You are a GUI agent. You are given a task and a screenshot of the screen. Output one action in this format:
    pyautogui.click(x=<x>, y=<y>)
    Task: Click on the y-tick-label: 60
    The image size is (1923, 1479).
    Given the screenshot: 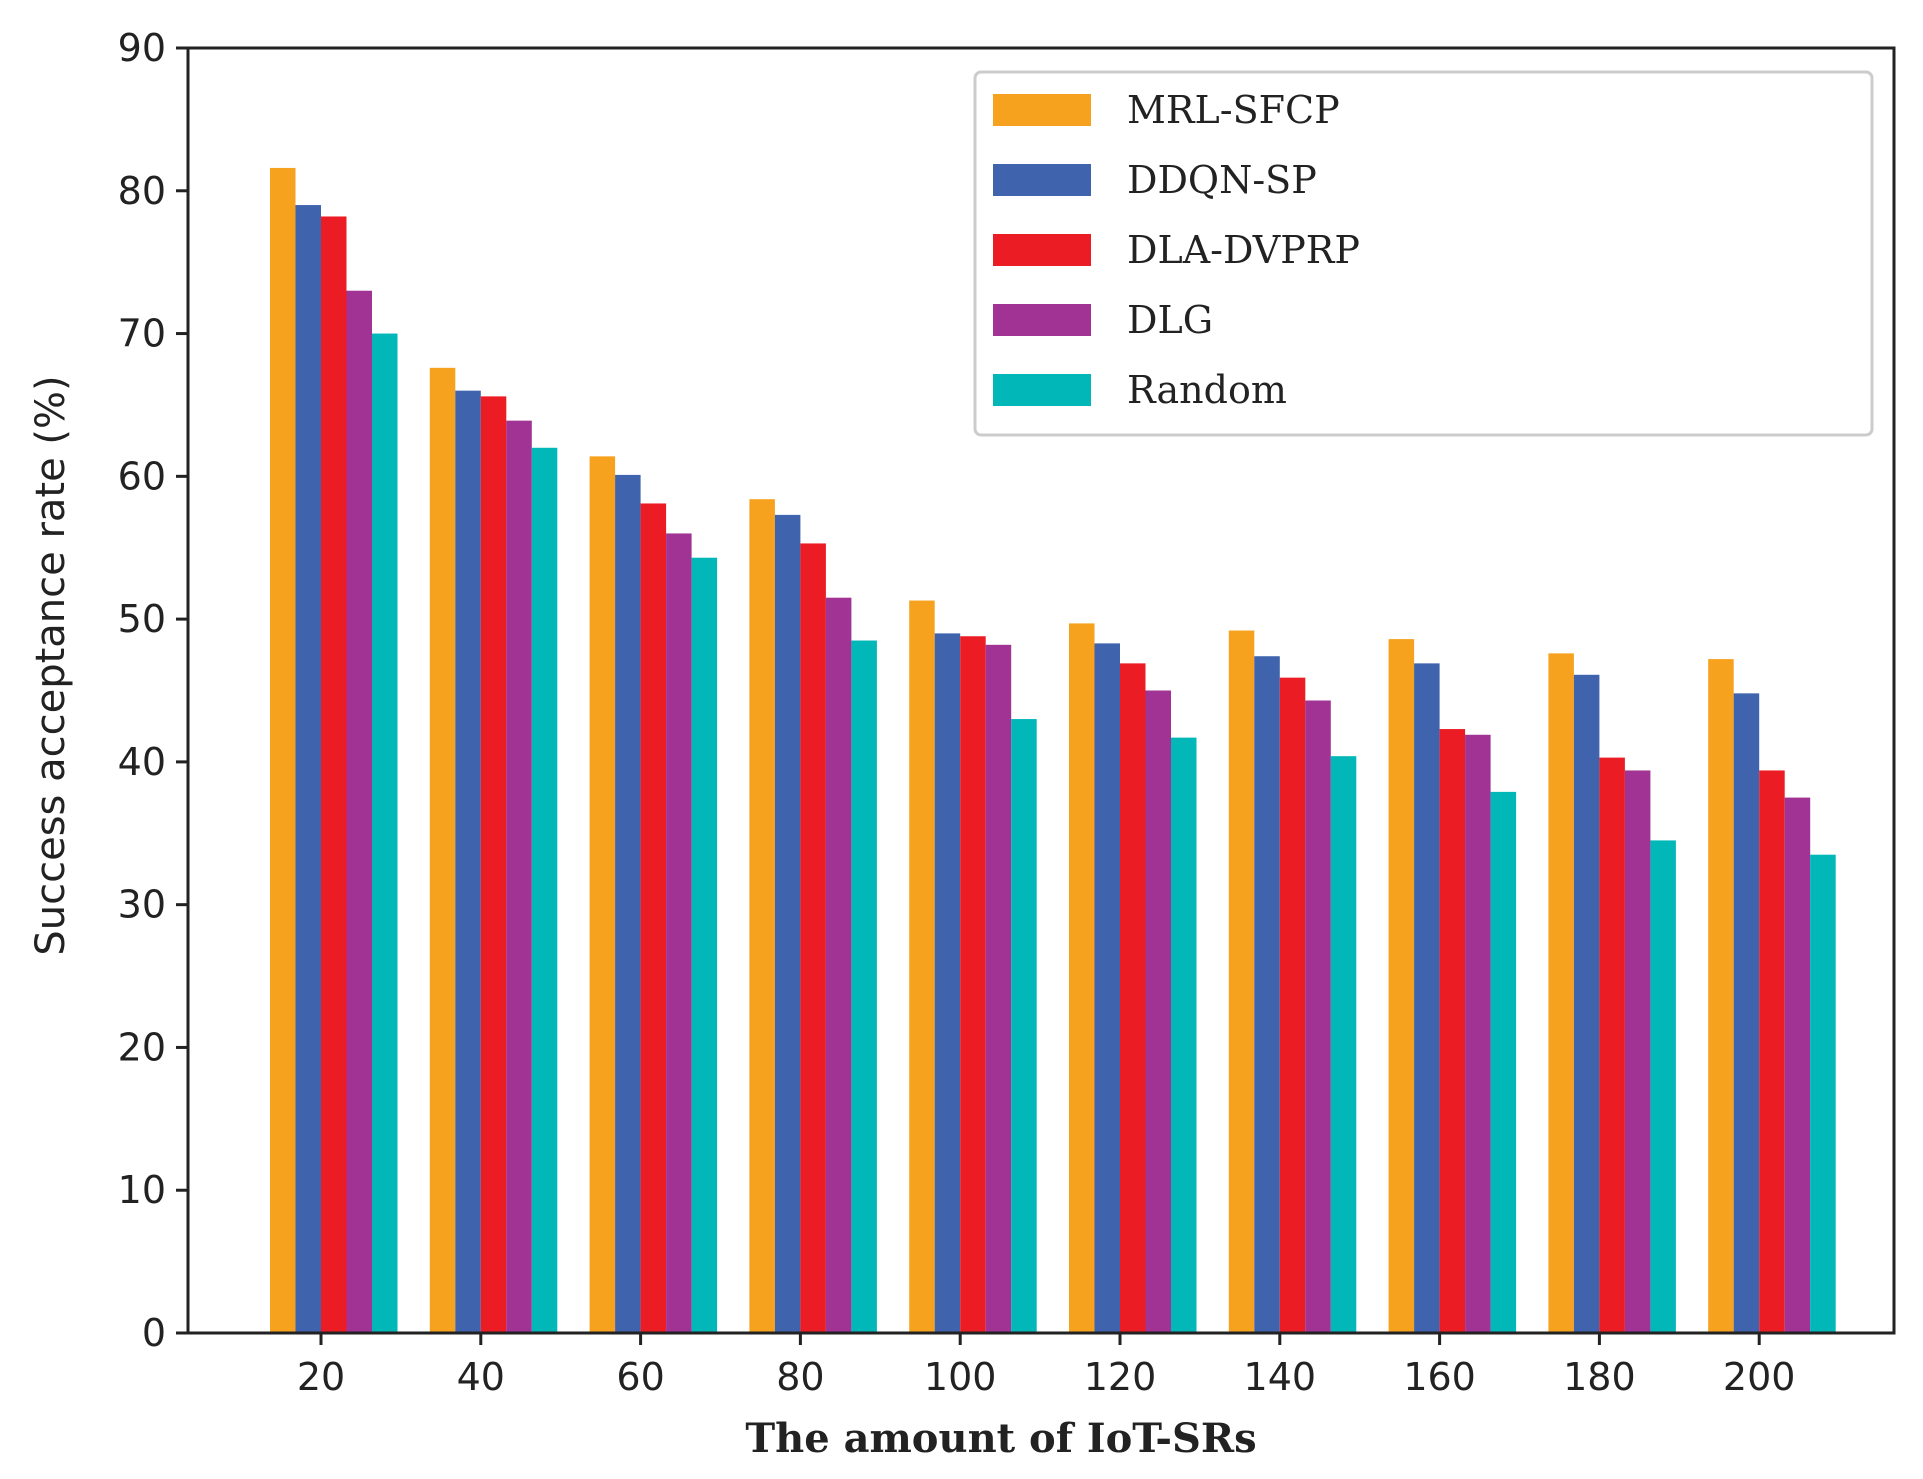 What is the action you would take?
    pyautogui.click(x=142, y=476)
    